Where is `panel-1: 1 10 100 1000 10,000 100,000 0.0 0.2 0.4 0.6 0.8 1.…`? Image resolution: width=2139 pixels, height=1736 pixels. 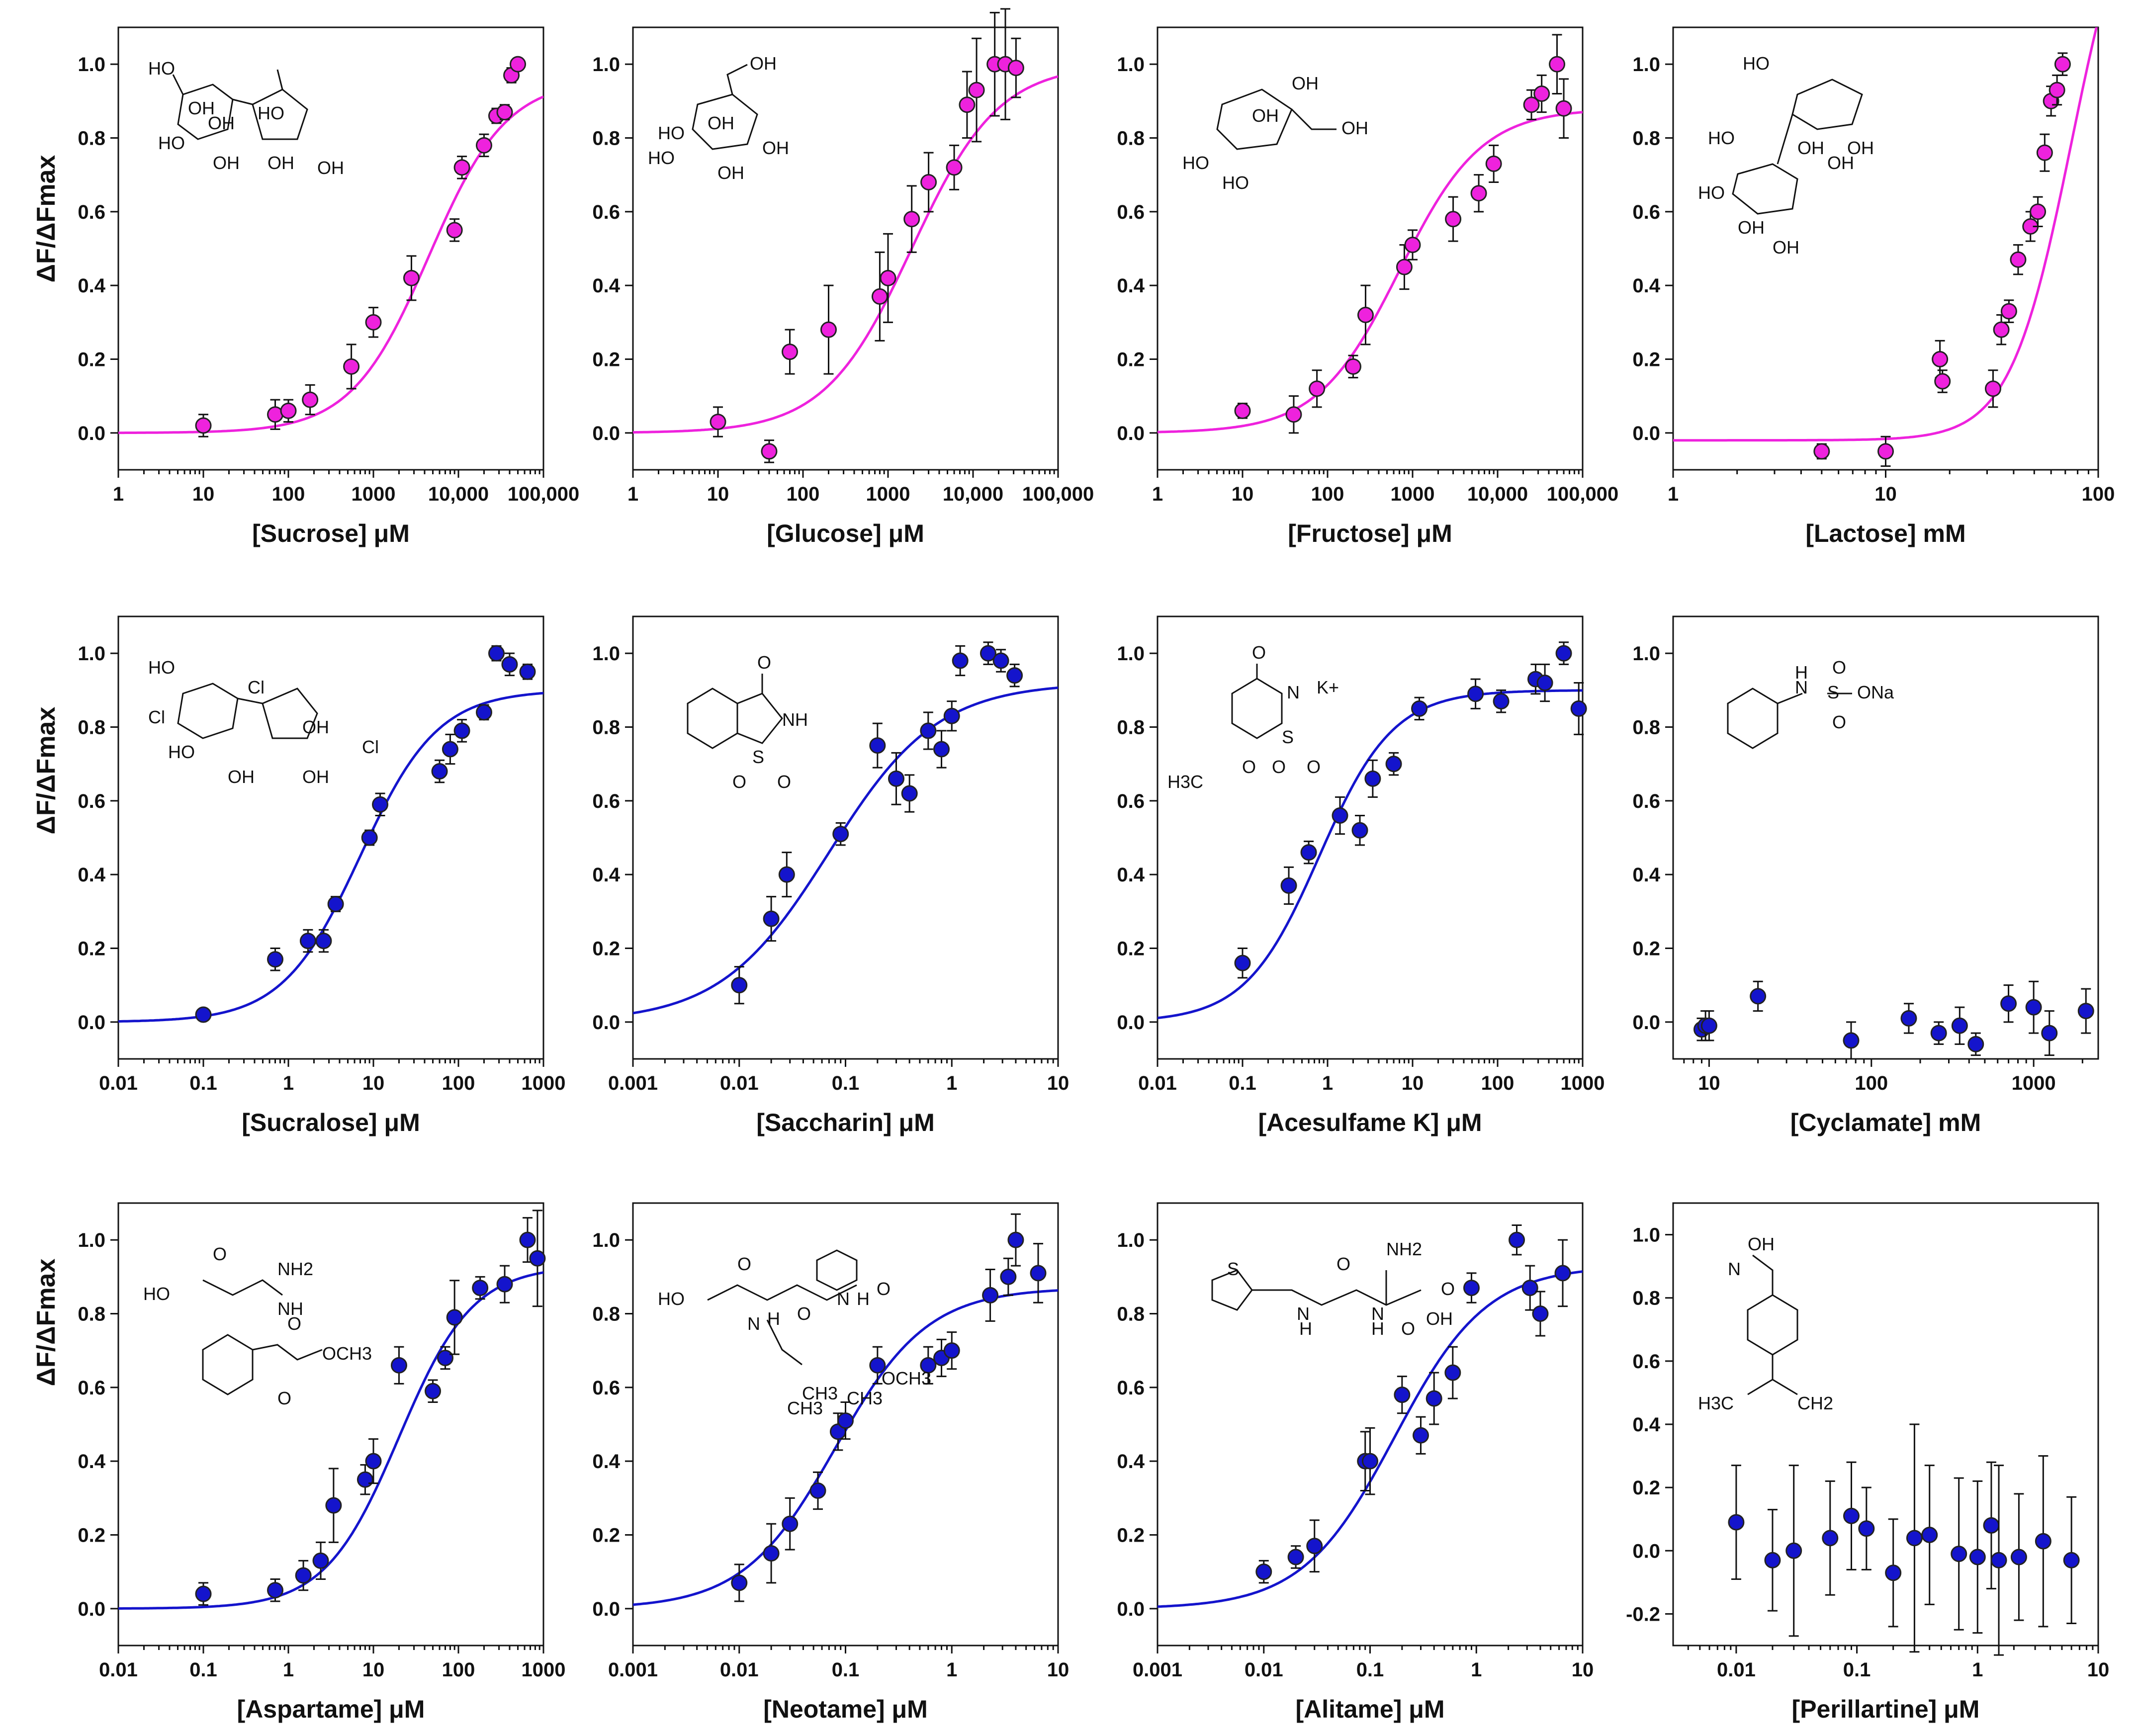 panel-1: 1 10 100 1000 10,000 100,000 0.0 0.2 0.4 0.6 0.8 1.… is located at coordinates (328, 287).